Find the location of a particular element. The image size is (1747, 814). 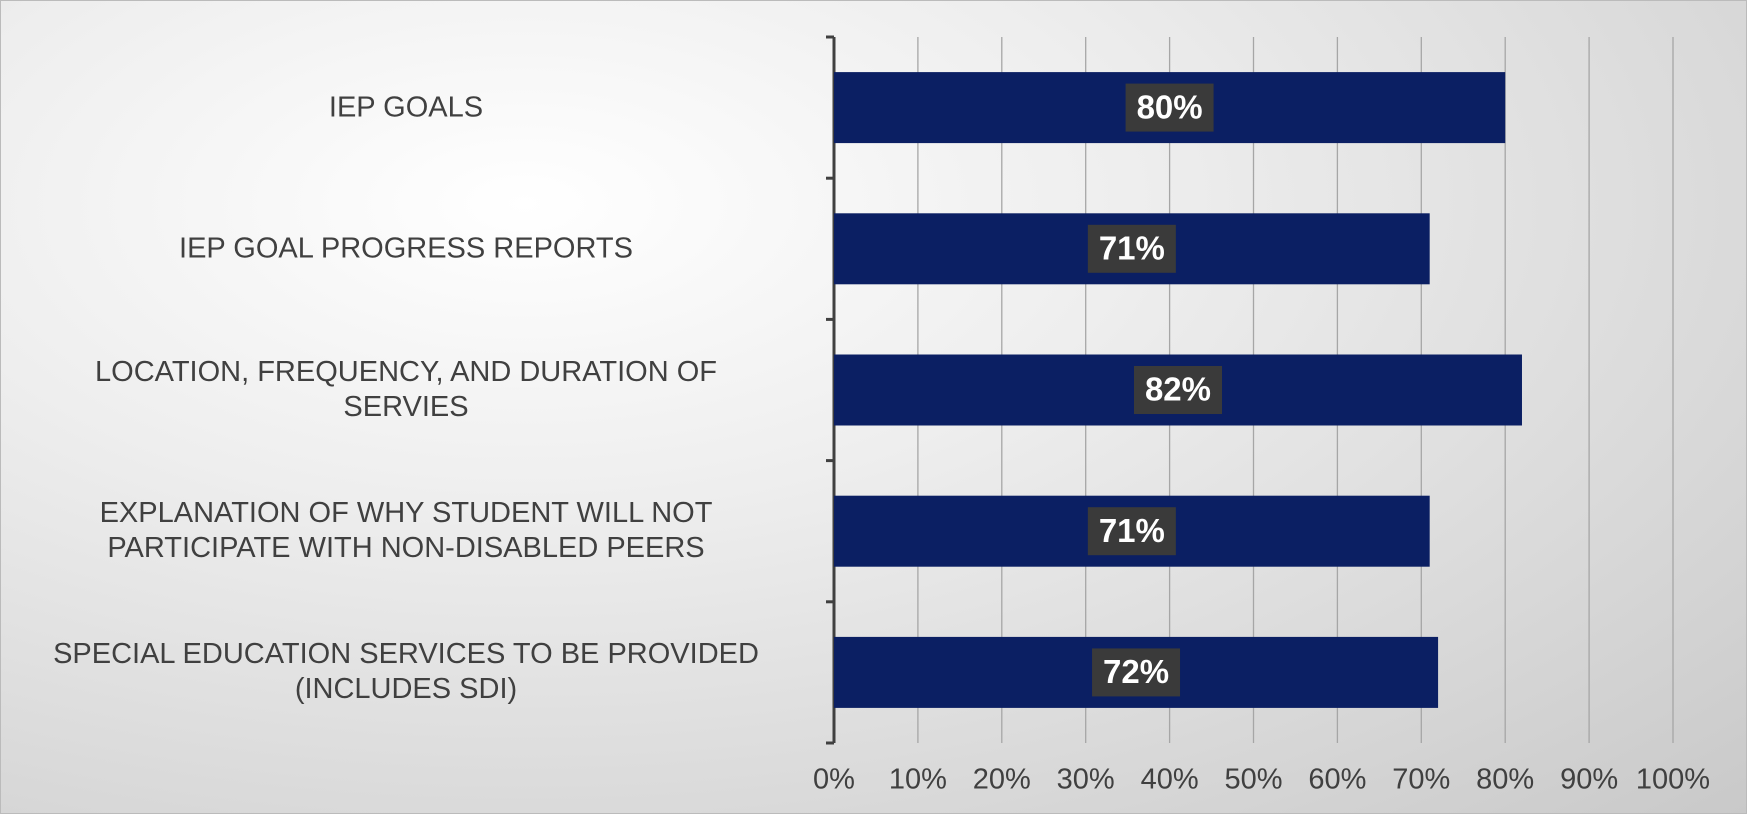

x-tick-label: 20% is located at coordinates (1002, 780).